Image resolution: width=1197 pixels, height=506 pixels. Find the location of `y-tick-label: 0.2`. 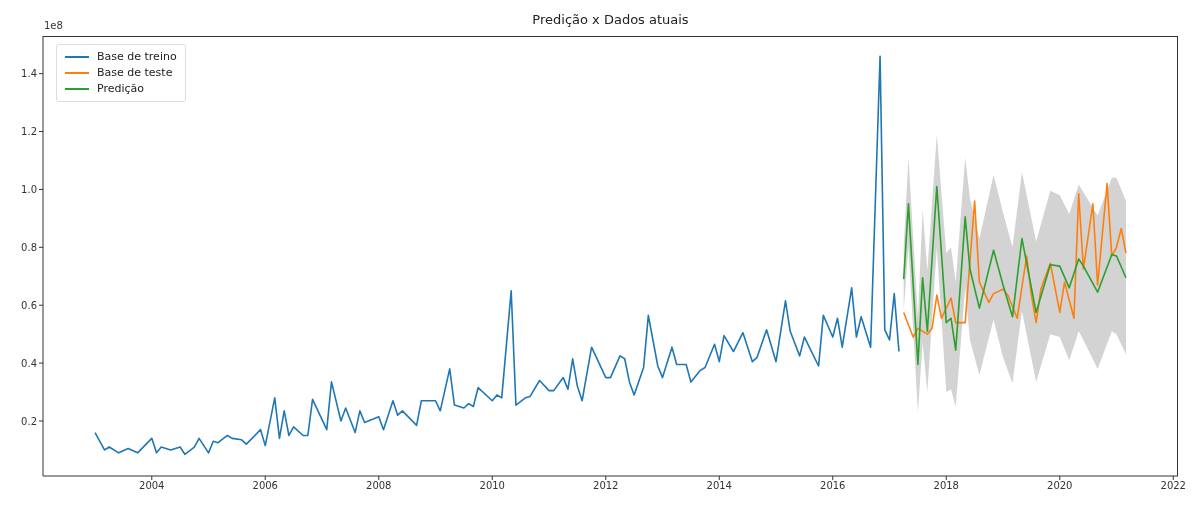

y-tick-label: 0.2 is located at coordinates (29, 421).